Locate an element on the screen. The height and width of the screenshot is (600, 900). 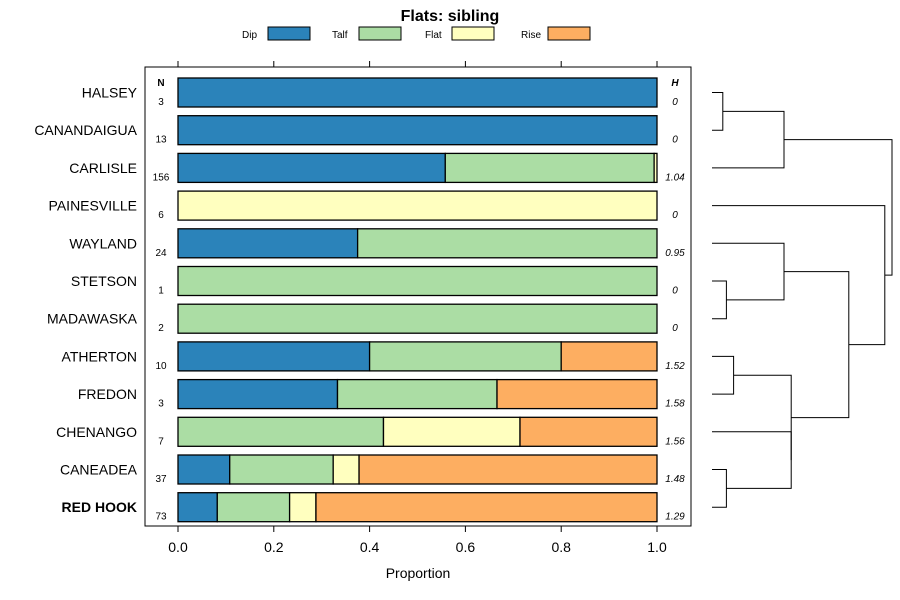
row-h-value: 1.52 is located at coordinates (675, 366).